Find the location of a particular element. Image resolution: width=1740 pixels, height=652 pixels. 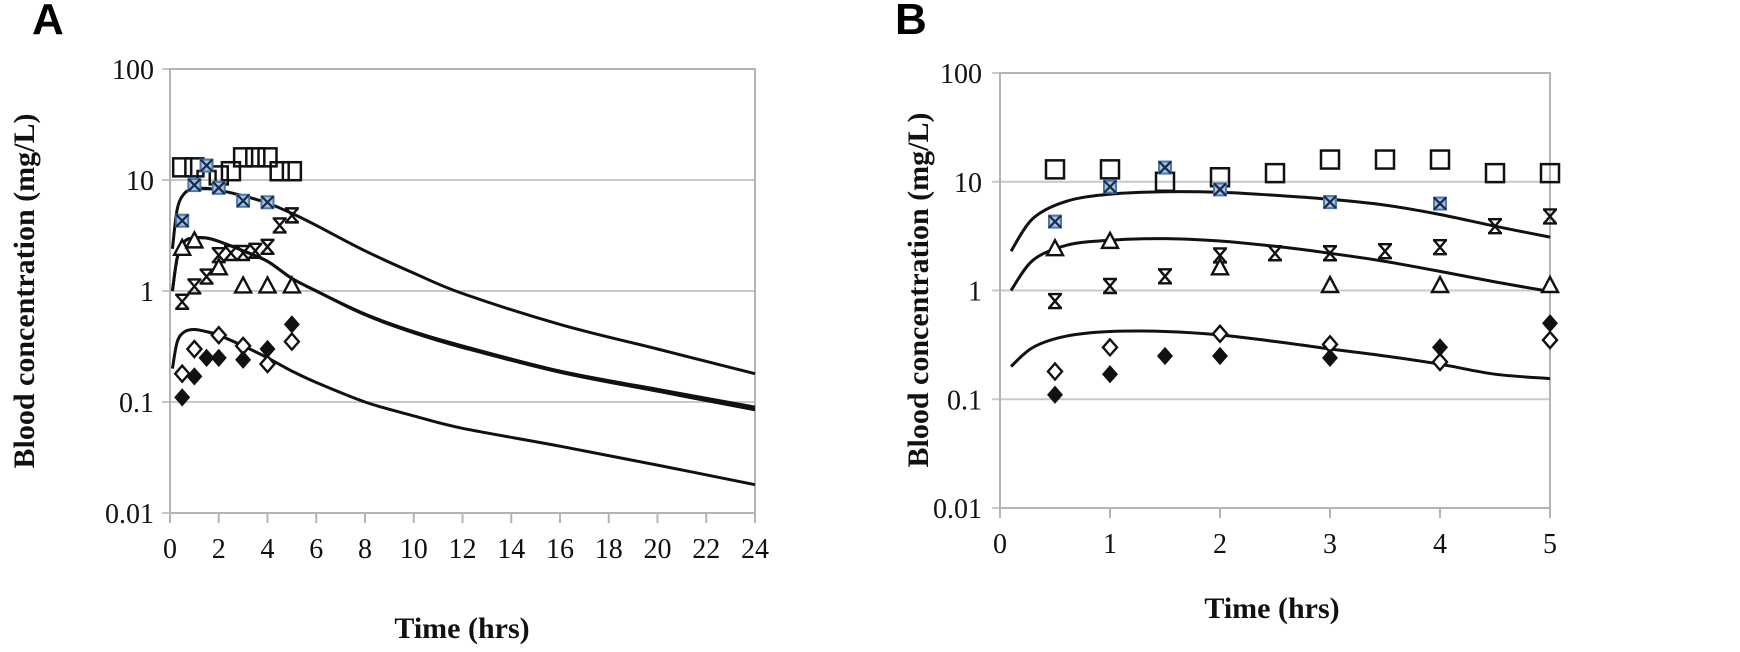

x-tick-label: 8 is located at coordinates (365, 549).